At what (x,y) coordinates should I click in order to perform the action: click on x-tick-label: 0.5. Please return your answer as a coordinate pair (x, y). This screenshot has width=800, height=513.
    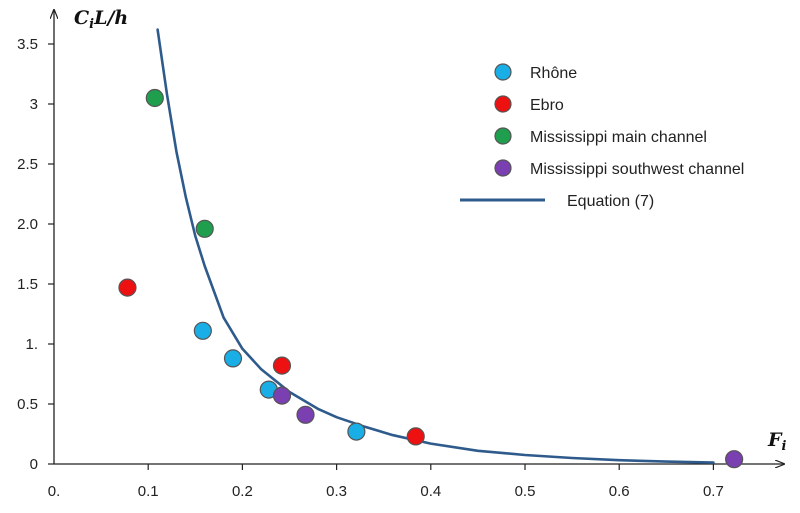
    Looking at the image, I should click on (525, 491).